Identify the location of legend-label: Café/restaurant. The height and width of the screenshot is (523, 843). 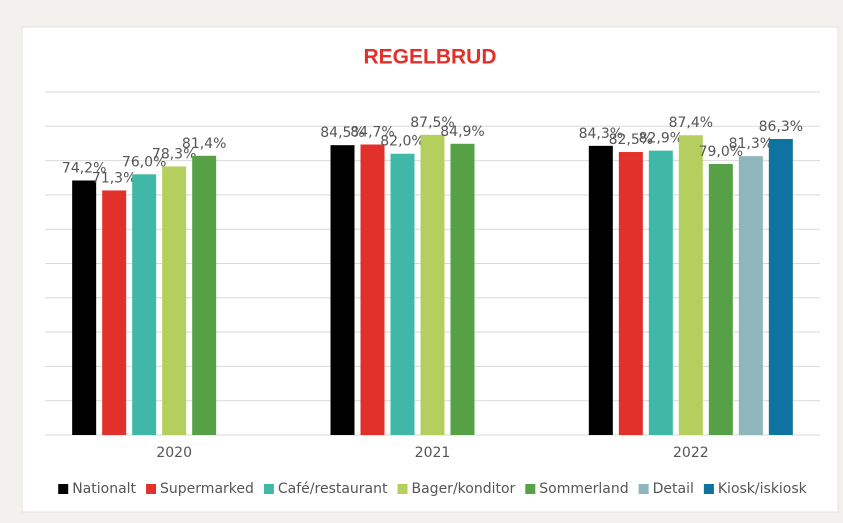
(333, 489).